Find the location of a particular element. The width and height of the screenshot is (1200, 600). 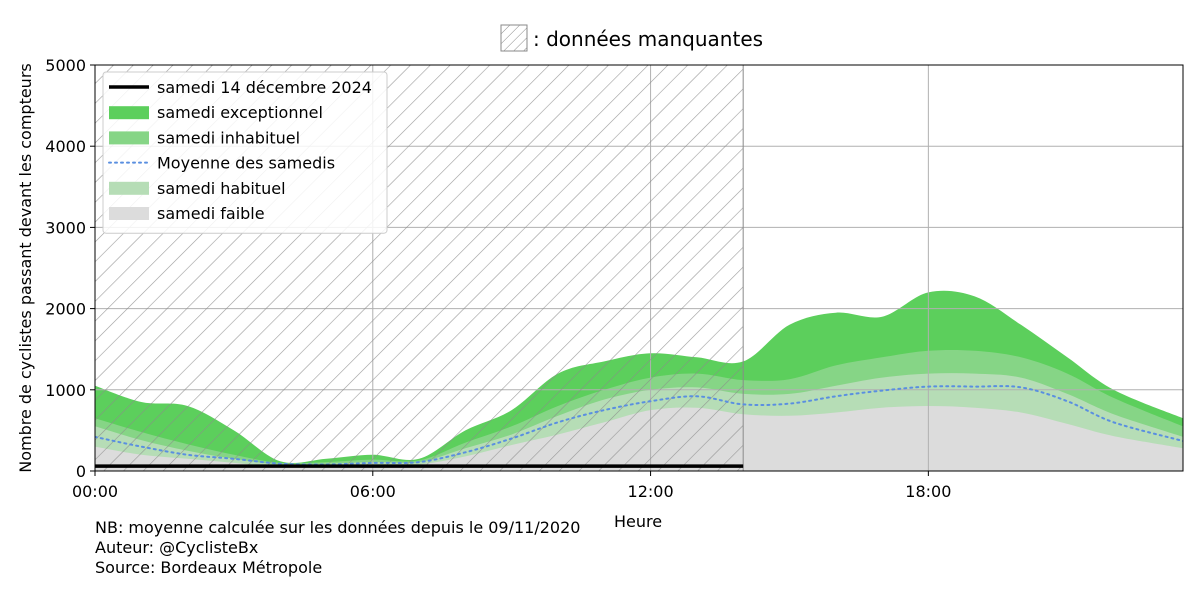

line-moyenne-des-samedis is located at coordinates (639, 425).